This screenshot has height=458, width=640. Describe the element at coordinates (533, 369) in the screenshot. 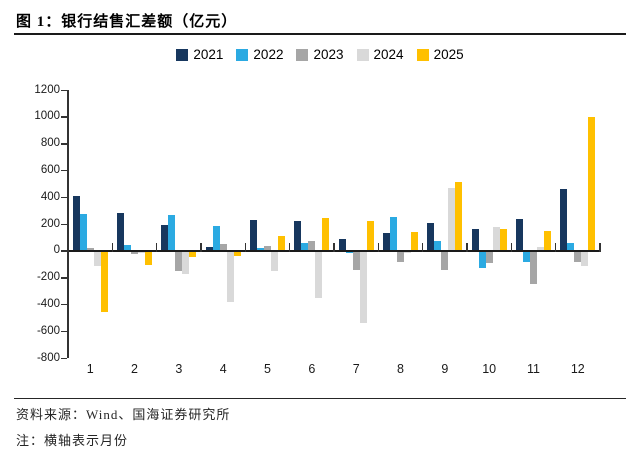

I see `x-axis-label: 11` at that location.